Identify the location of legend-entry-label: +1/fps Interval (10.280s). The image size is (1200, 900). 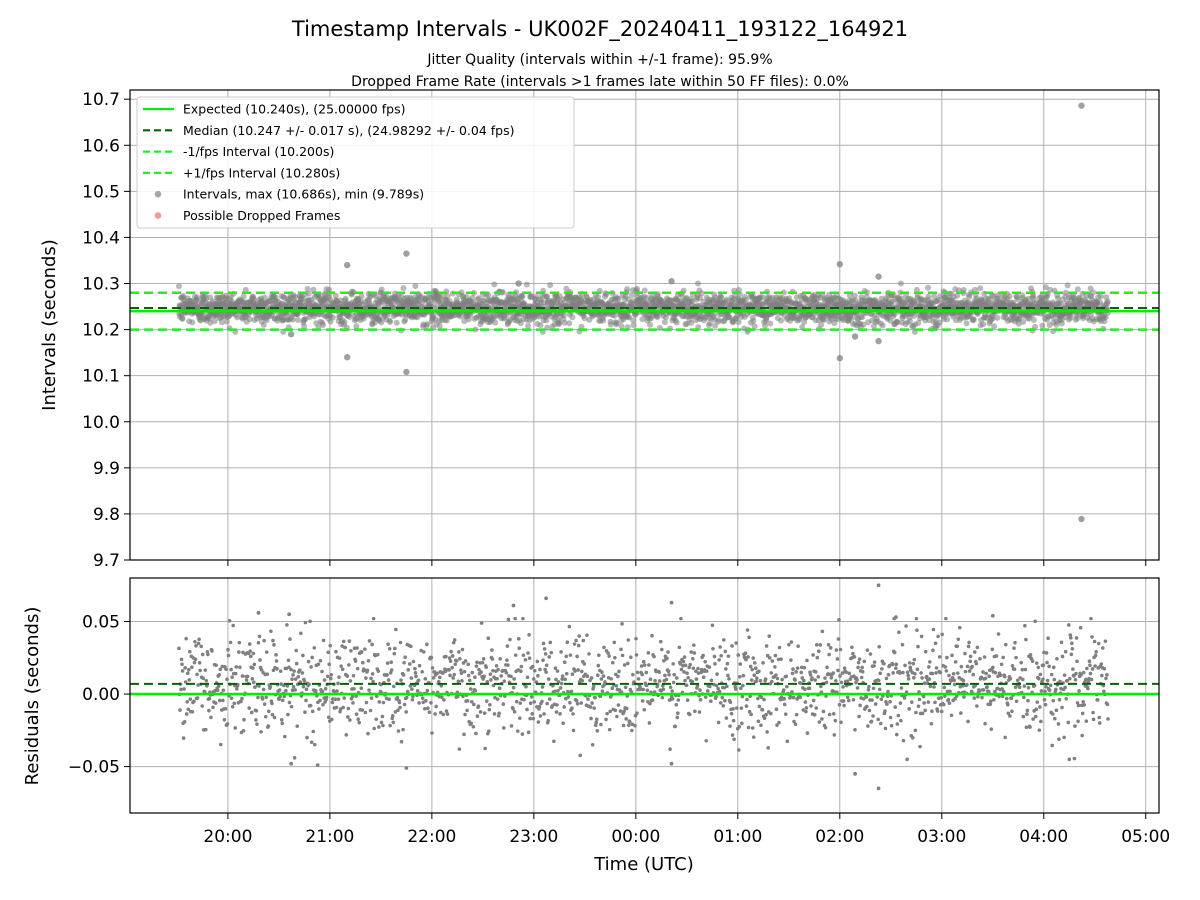
(261, 172).